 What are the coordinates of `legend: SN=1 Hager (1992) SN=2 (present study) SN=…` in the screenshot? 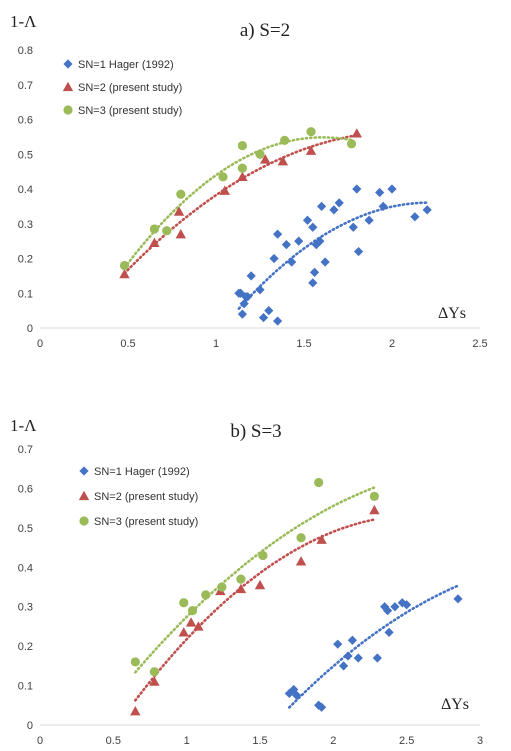 It's located at (122, 88).